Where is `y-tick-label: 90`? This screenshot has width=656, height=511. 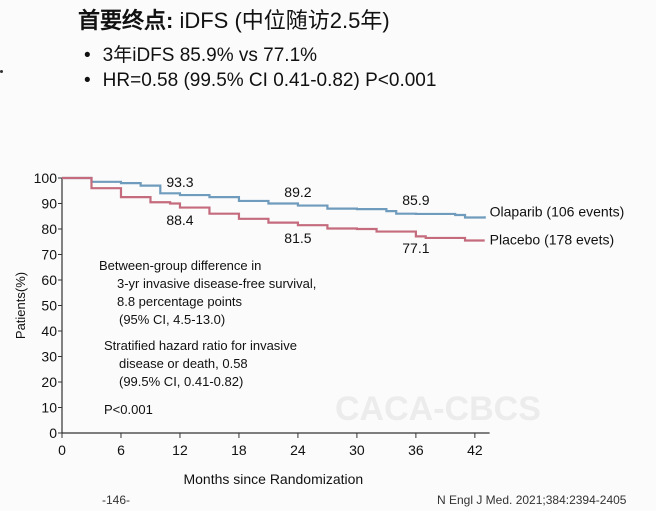
y-tick-label: 90 is located at coordinates (49, 204).